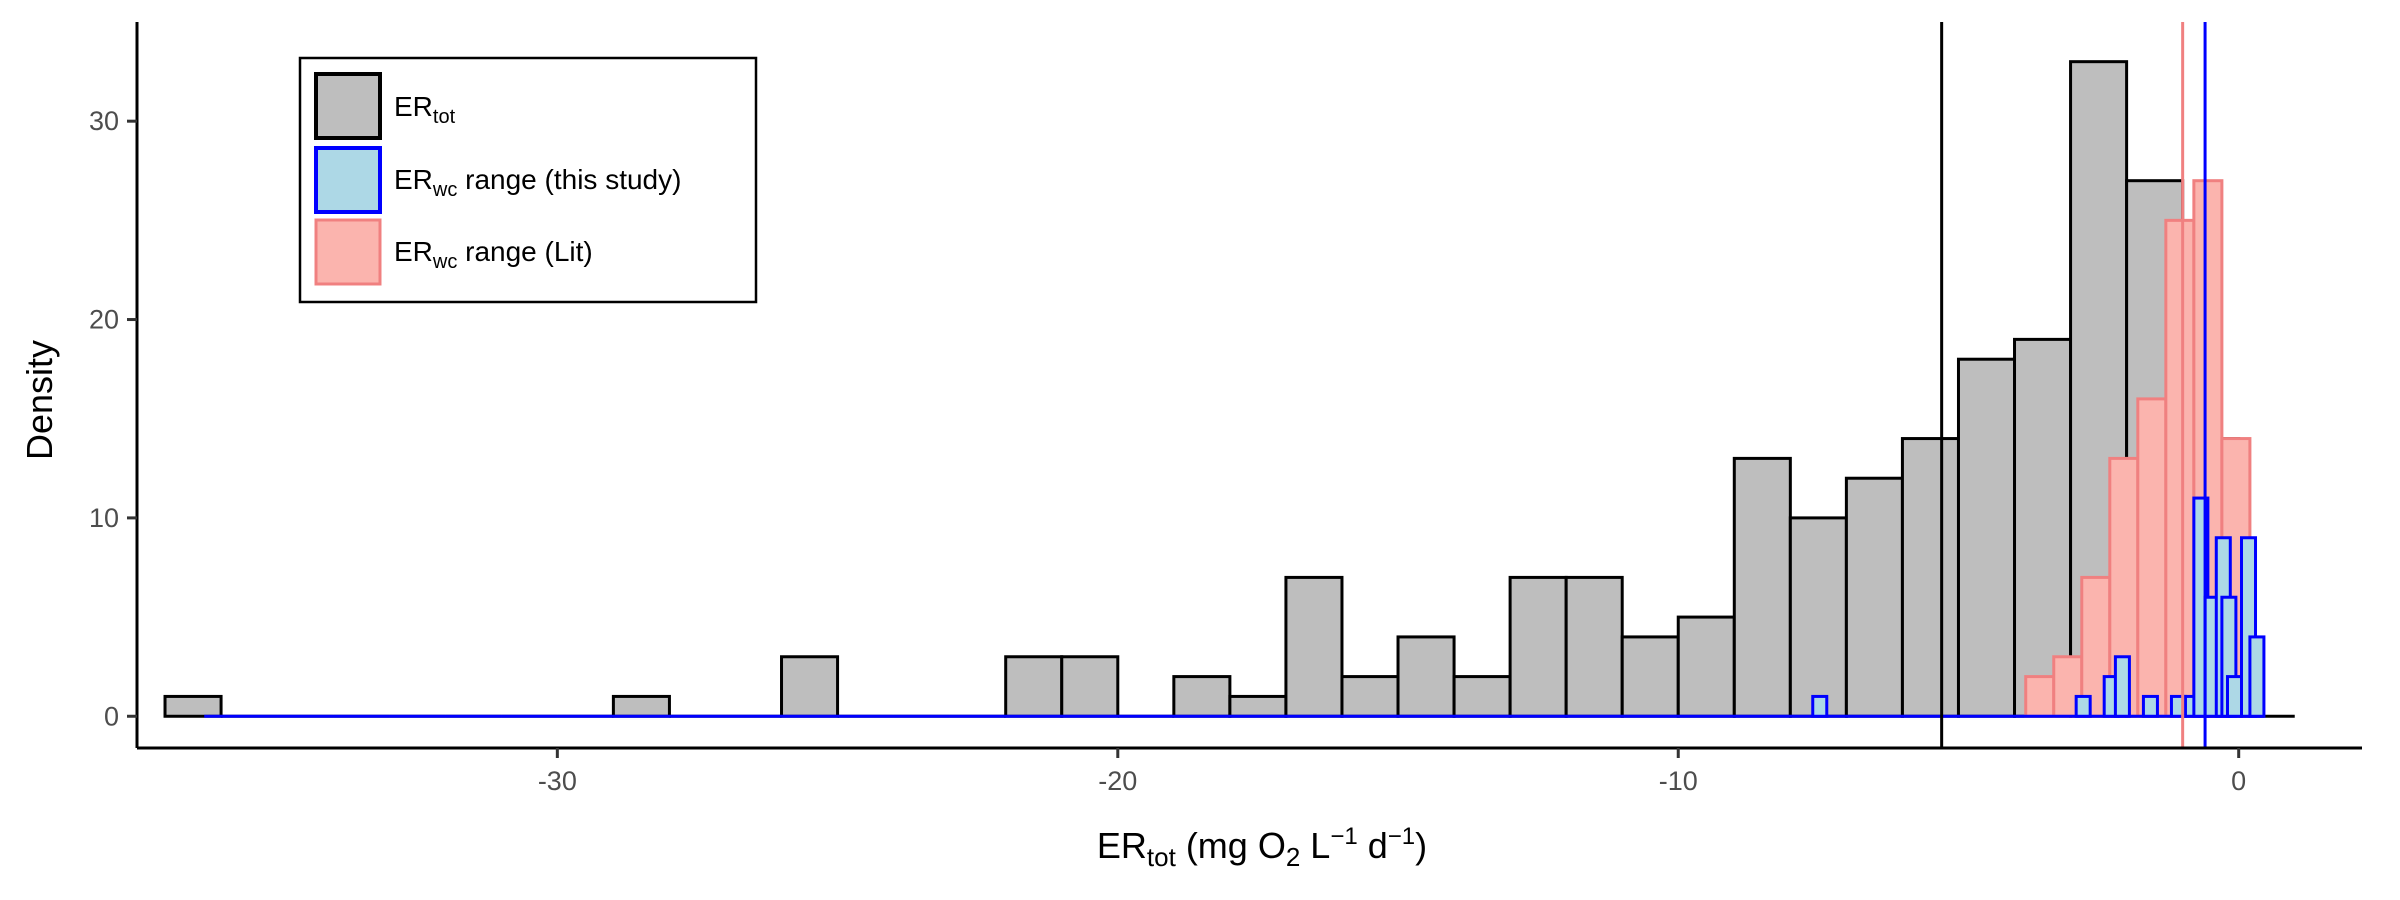  I want to click on y-tick-label-2: 20, so click(104, 320).